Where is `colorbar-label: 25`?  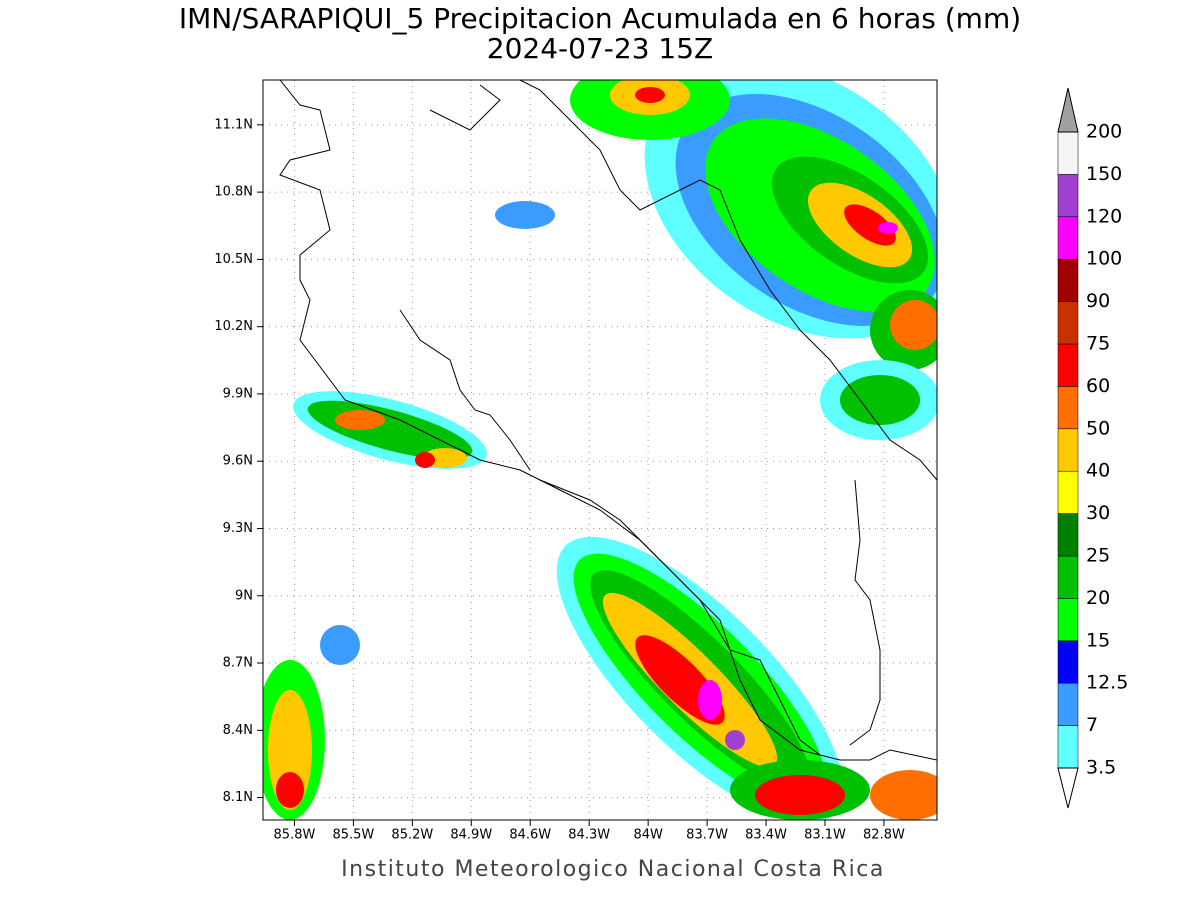
colorbar-label: 25 is located at coordinates (1098, 556).